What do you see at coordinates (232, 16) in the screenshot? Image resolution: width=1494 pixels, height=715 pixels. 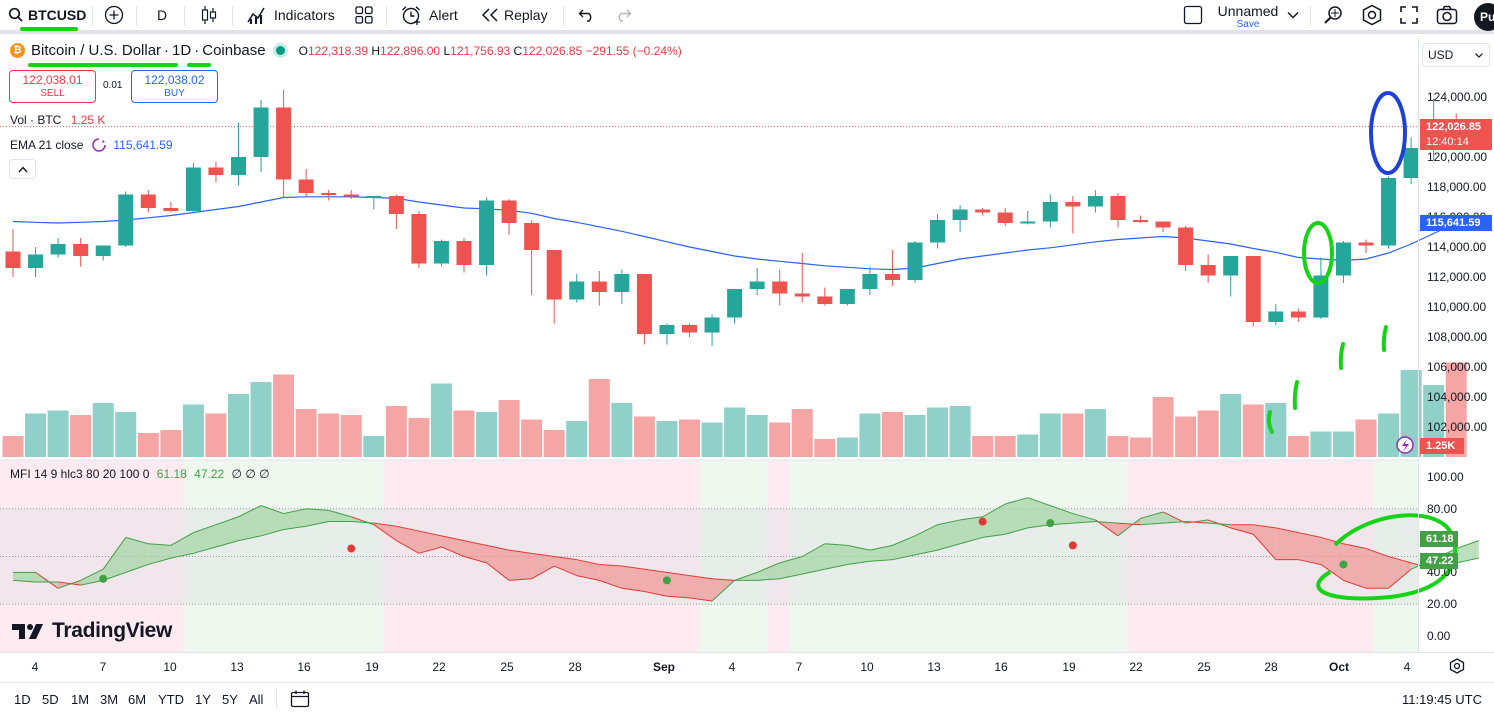 I see `toolbar-divider` at bounding box center [232, 16].